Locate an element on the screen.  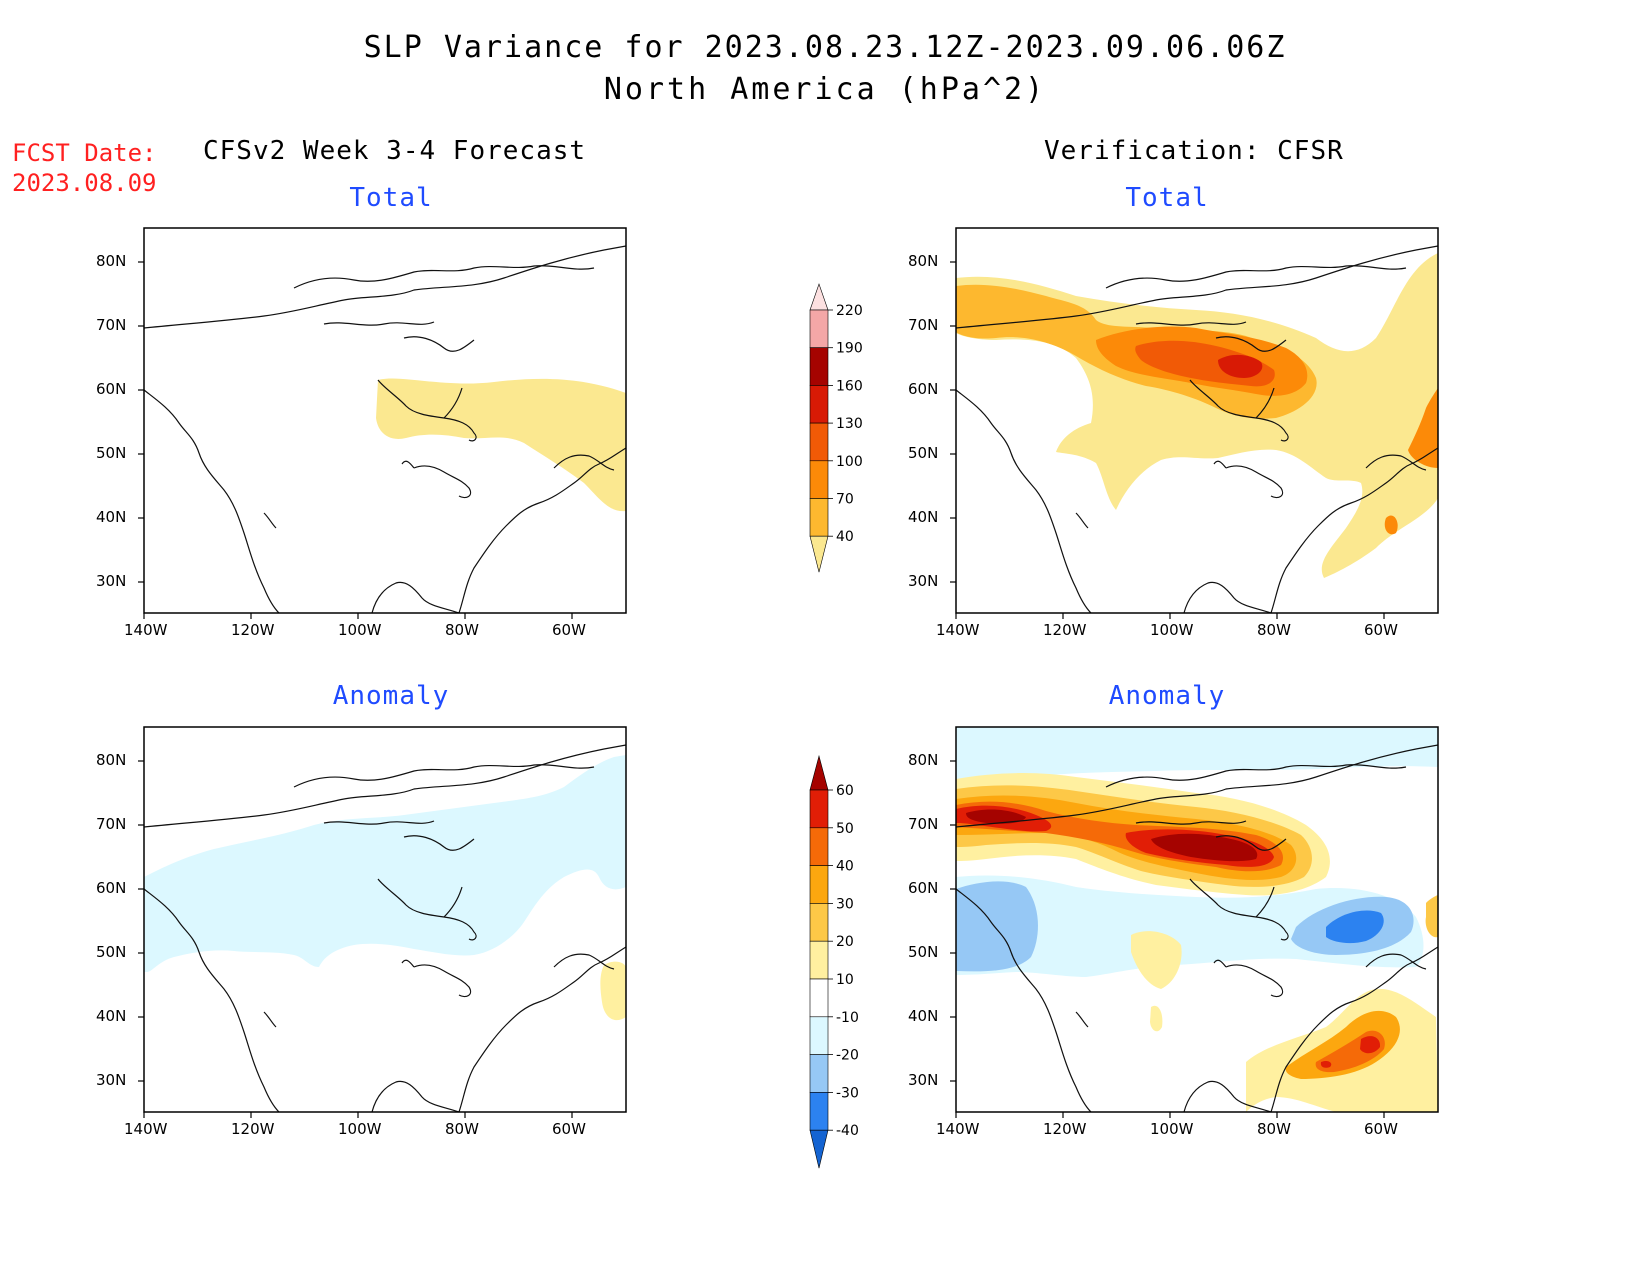
verification-total-title: Total is located at coordinates (1167, 198).